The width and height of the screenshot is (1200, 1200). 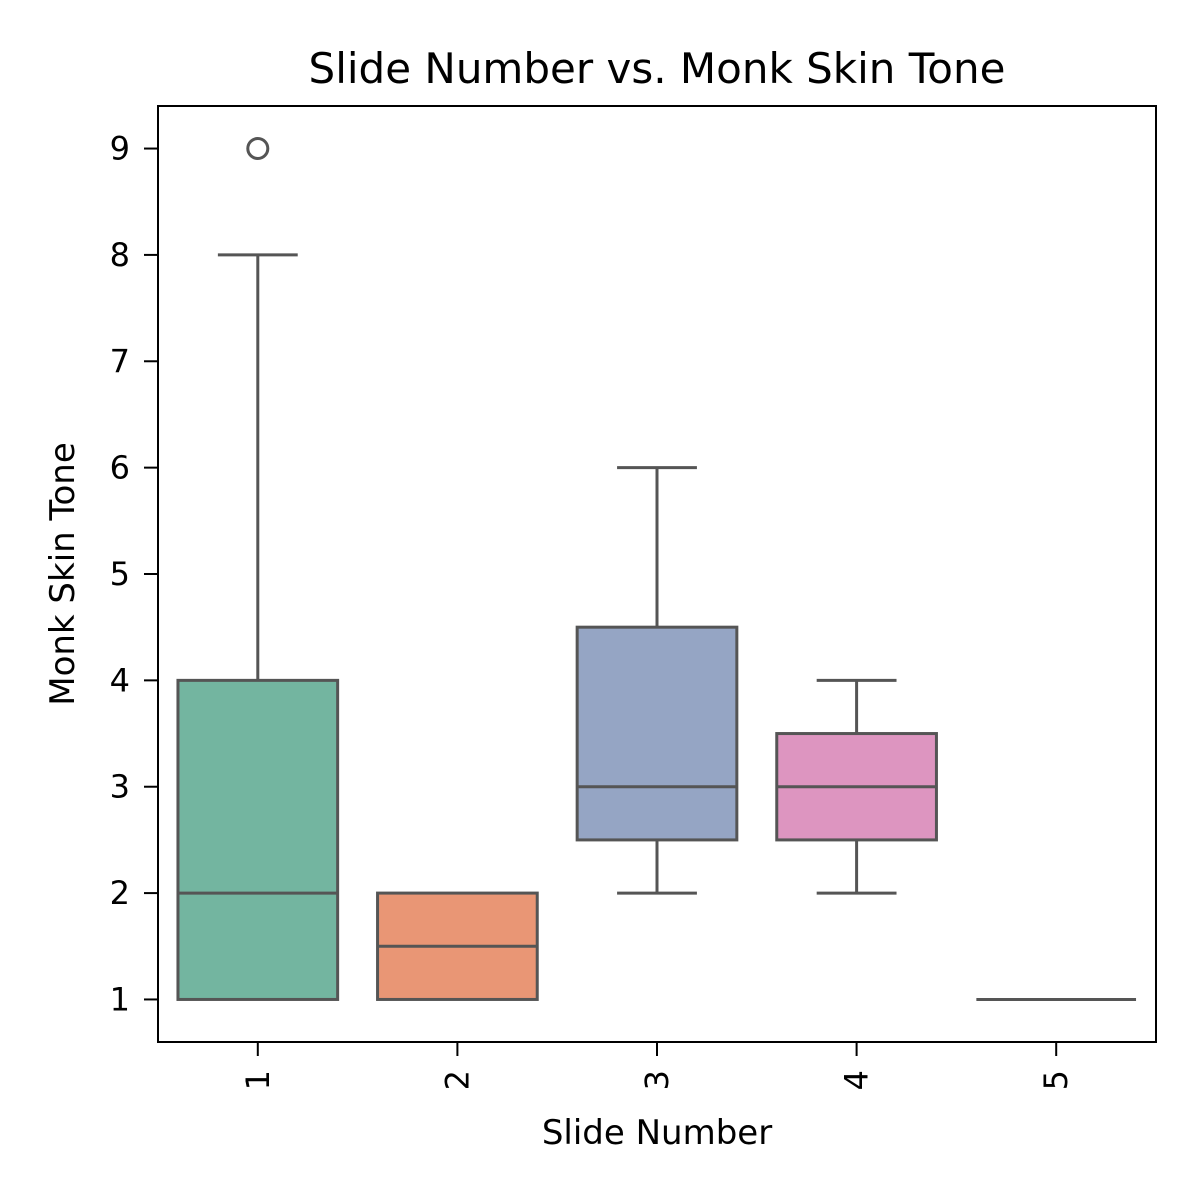 I want to click on x-tick-label: 5, so click(x=1056, y=1080).